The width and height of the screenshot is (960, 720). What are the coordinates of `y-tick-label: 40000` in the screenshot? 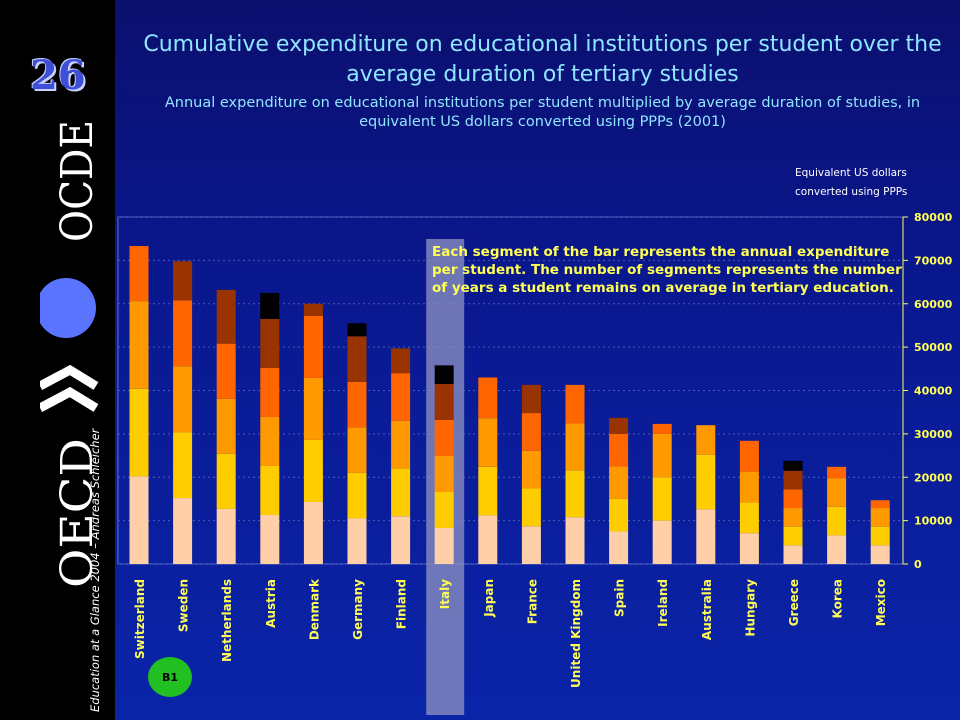 It's located at (933, 391).